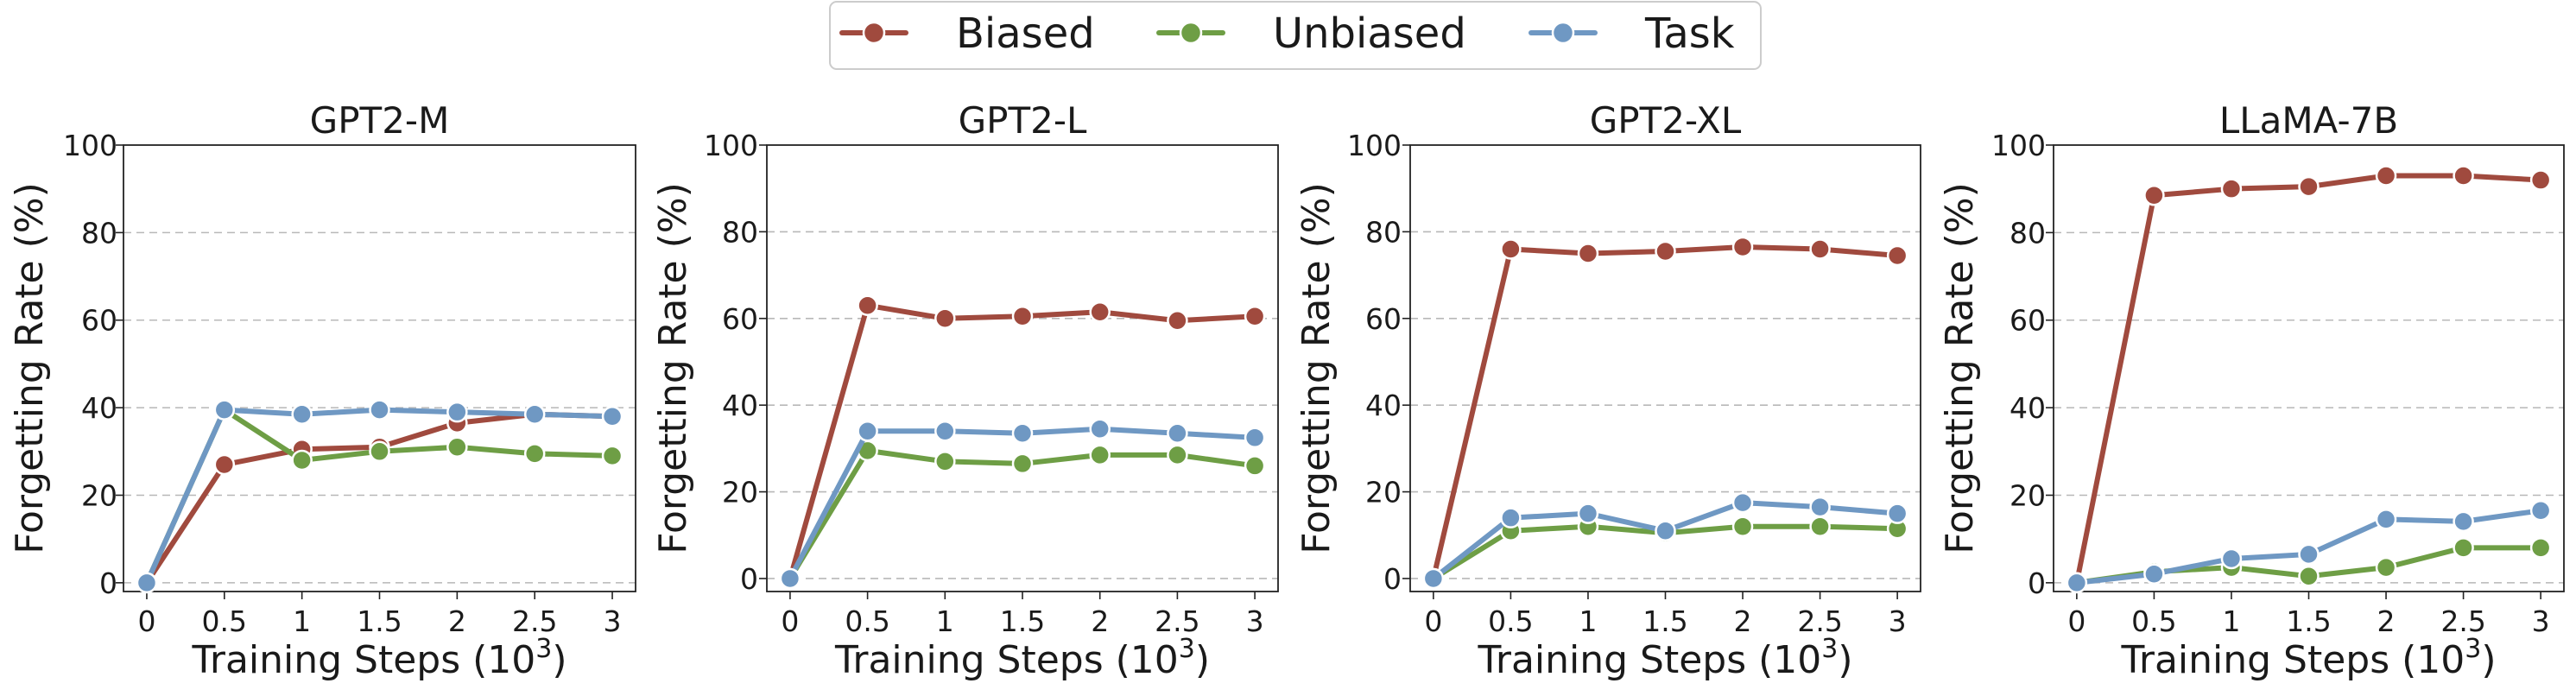 This screenshot has height=696, width=2576. Describe the element at coordinates (1510, 621) in the screenshot. I see `x-tick-label: 0.5` at that location.